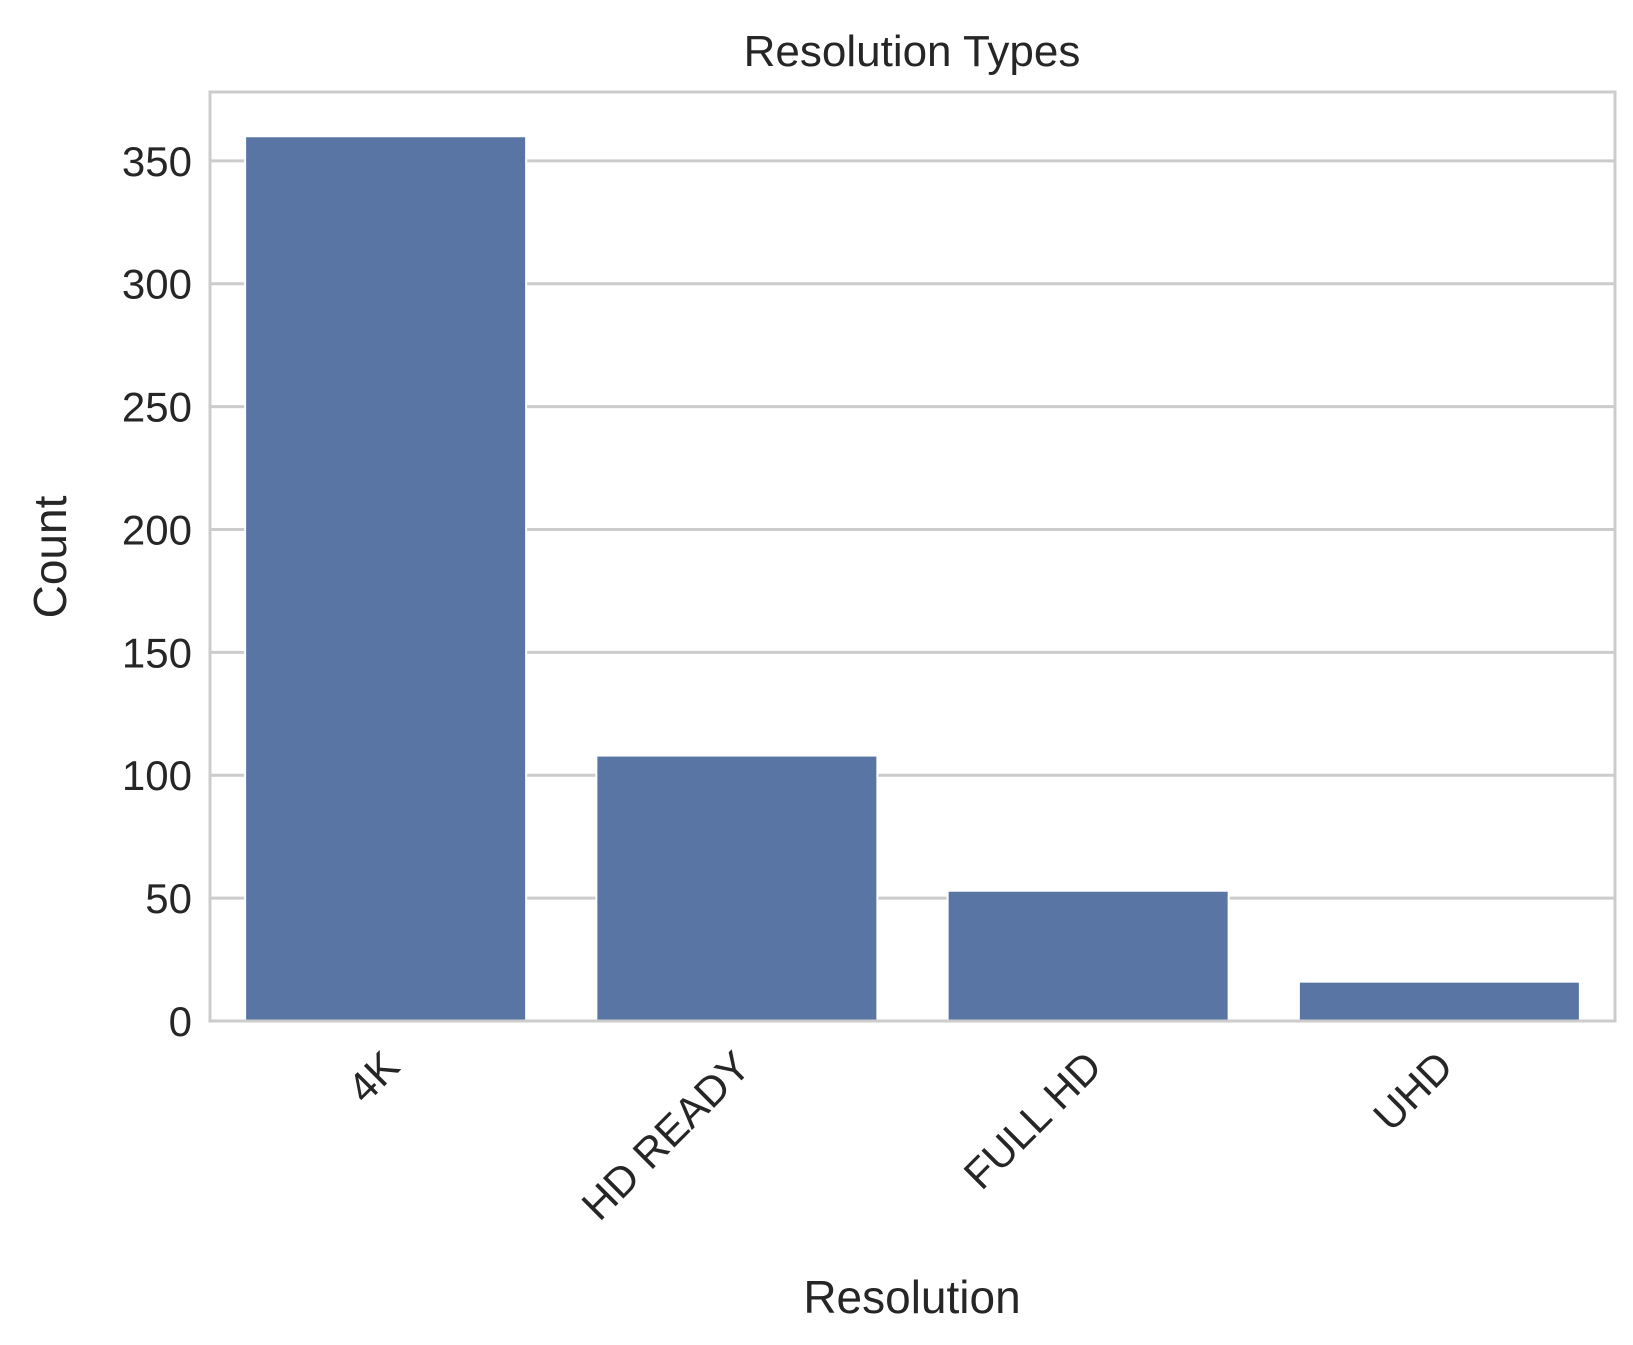 The height and width of the screenshot is (1345, 1633). Describe the element at coordinates (168, 898) in the screenshot. I see `y-tick-label: 50` at that location.